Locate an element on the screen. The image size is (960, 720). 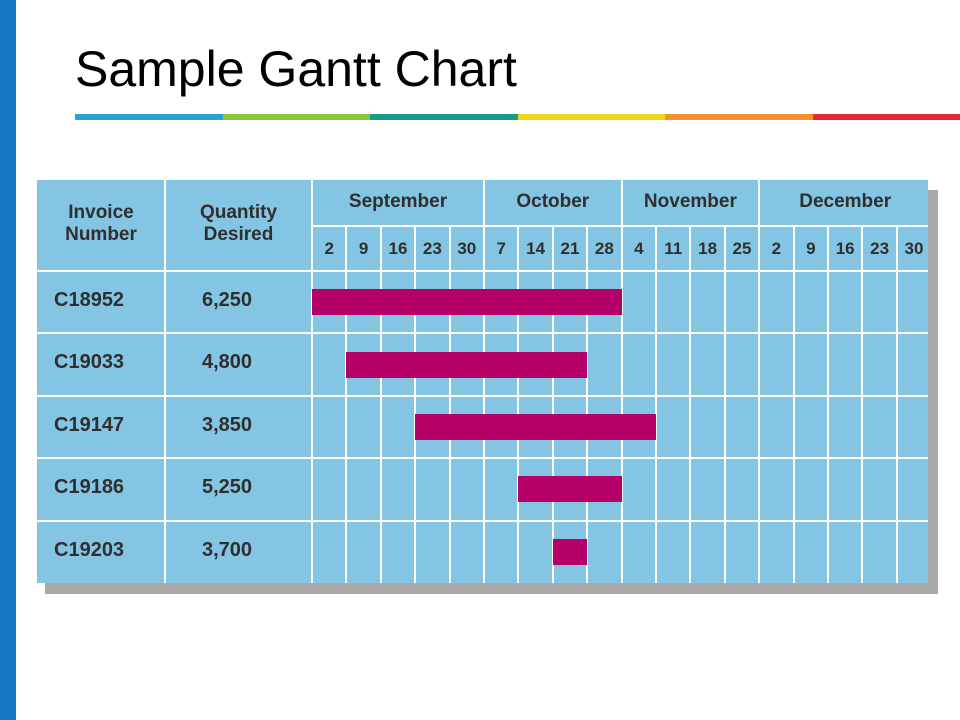
week-label: 28 is located at coordinates (604, 248).